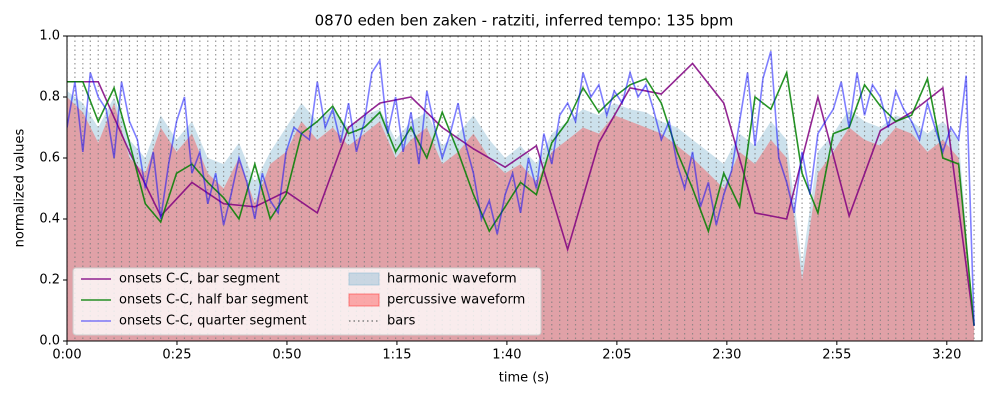 The height and width of the screenshot is (400, 1000). What do you see at coordinates (524, 378) in the screenshot?
I see `x-axis-label: time (s)` at bounding box center [524, 378].